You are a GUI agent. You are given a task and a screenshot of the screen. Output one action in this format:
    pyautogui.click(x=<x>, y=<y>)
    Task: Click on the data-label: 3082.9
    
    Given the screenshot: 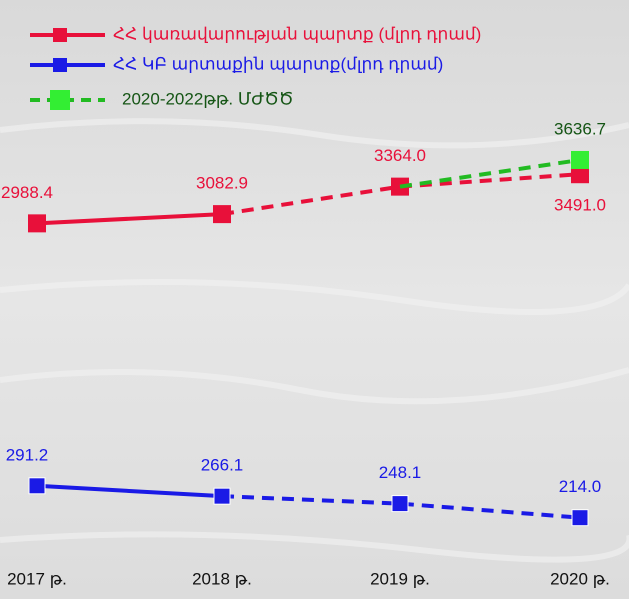 What is the action you would take?
    pyautogui.click(x=222, y=183)
    